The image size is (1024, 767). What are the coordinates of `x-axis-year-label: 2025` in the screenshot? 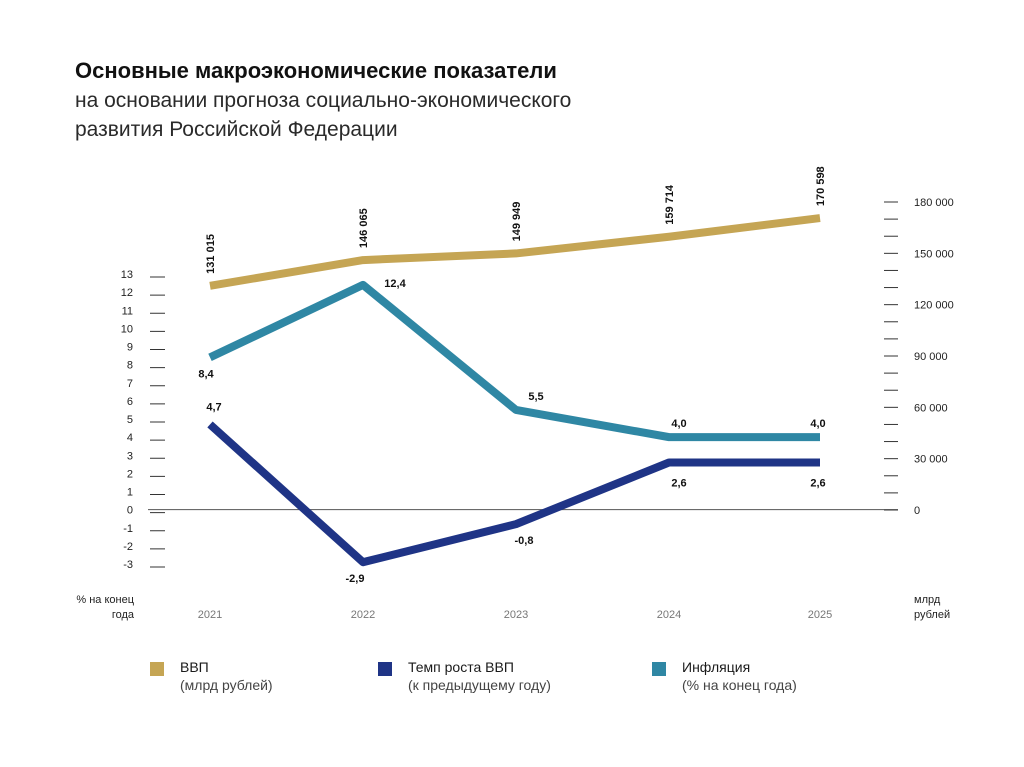 It's located at (820, 615).